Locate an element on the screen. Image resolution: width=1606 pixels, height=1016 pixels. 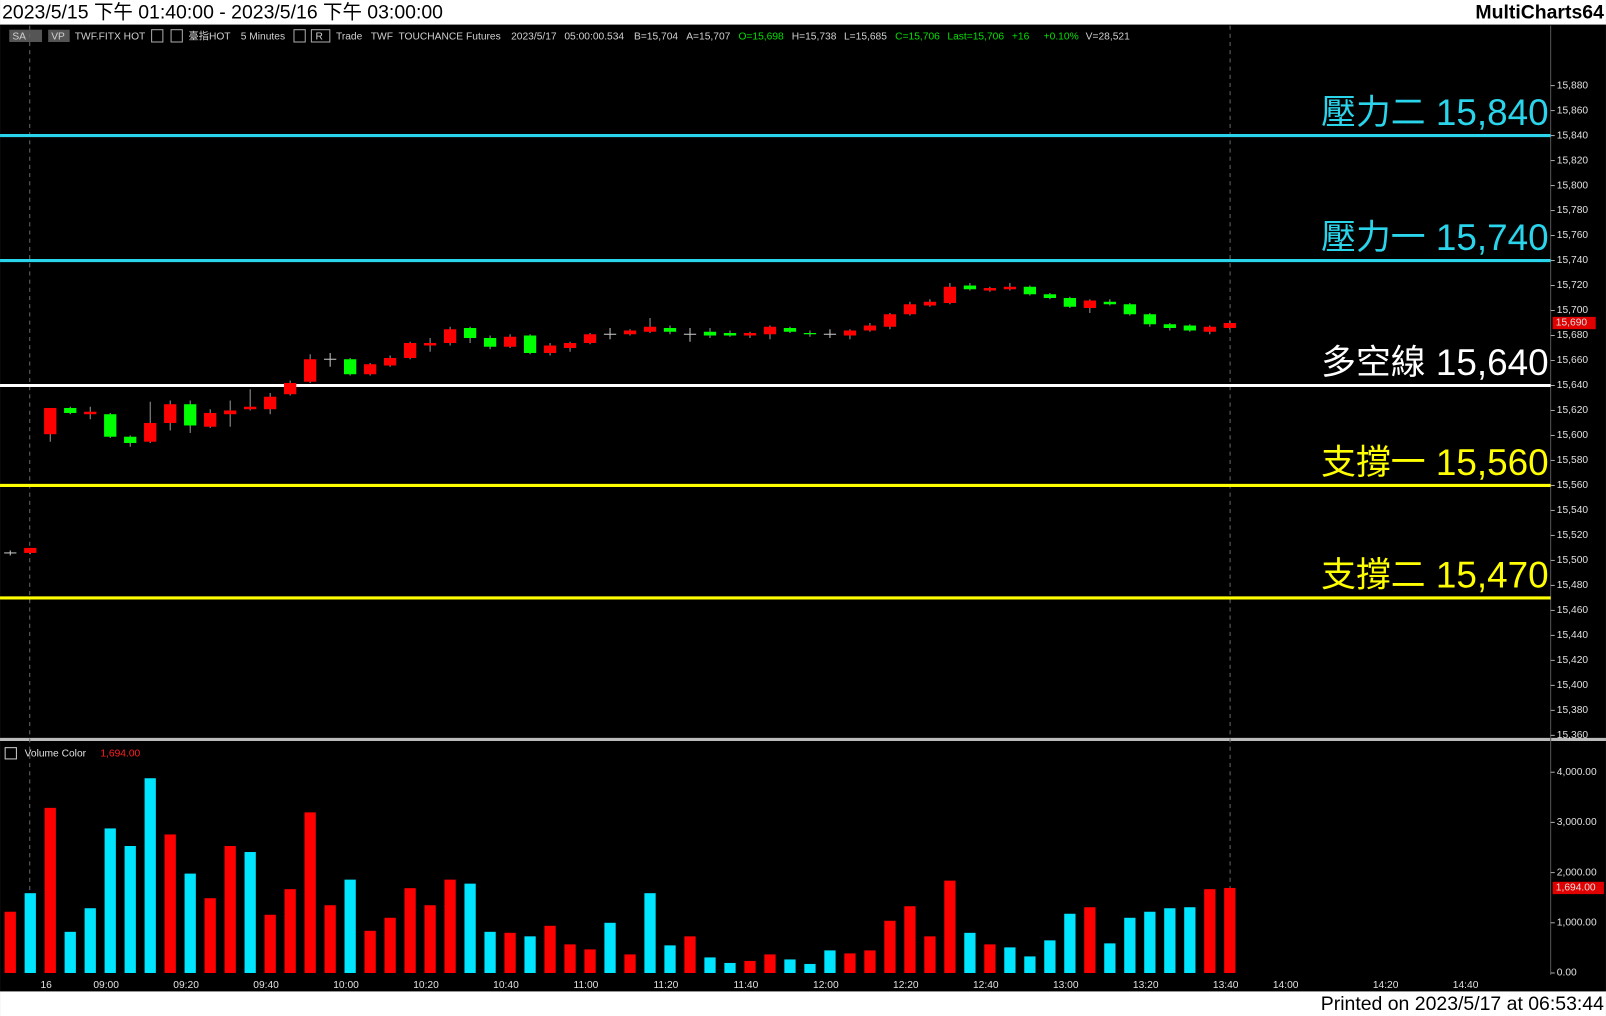
info-item: SA is located at coordinates (19, 37).